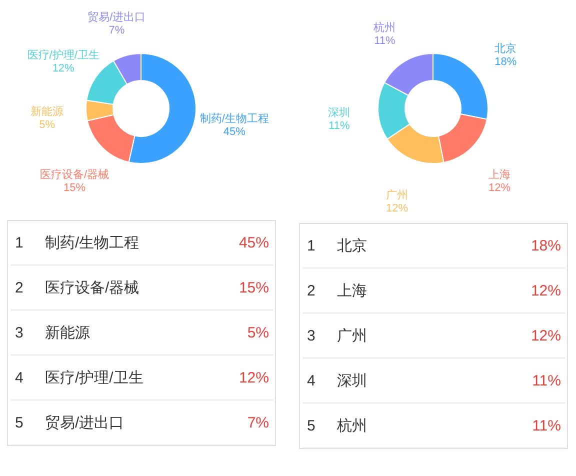 The image size is (576, 476). What do you see at coordinates (352, 246) in the screenshot?
I see `category-label: 北京` at bounding box center [352, 246].